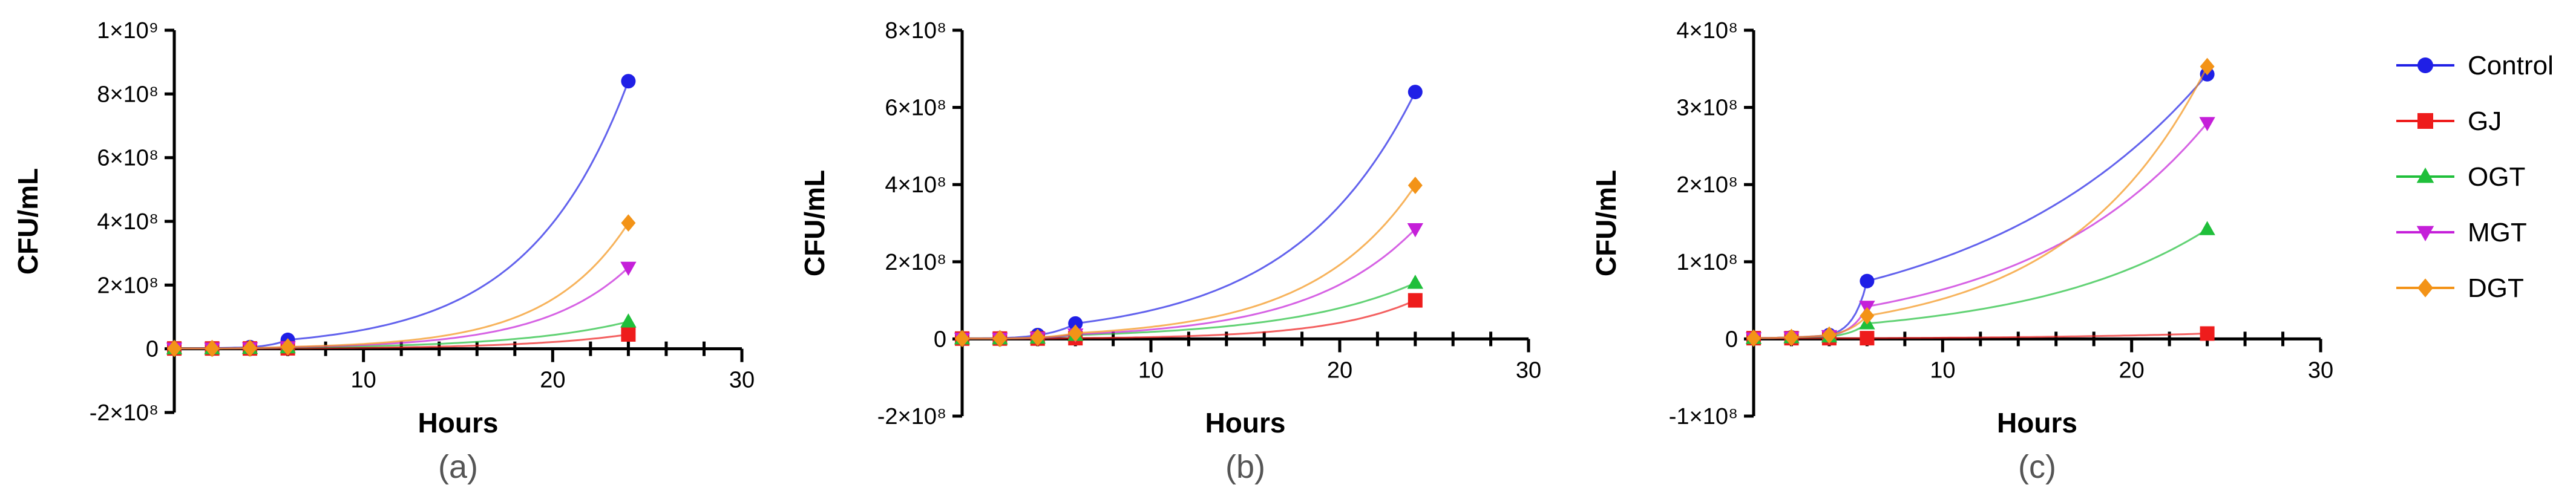  Describe the element at coordinates (2485, 121) in the screenshot. I see `legend-label: GJ` at that location.